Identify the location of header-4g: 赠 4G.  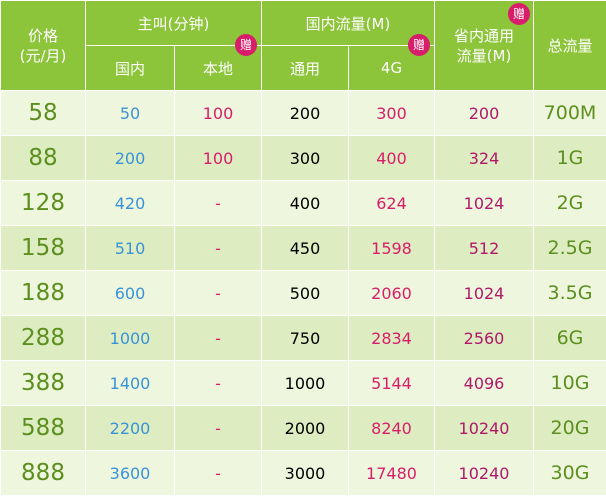
(391, 62).